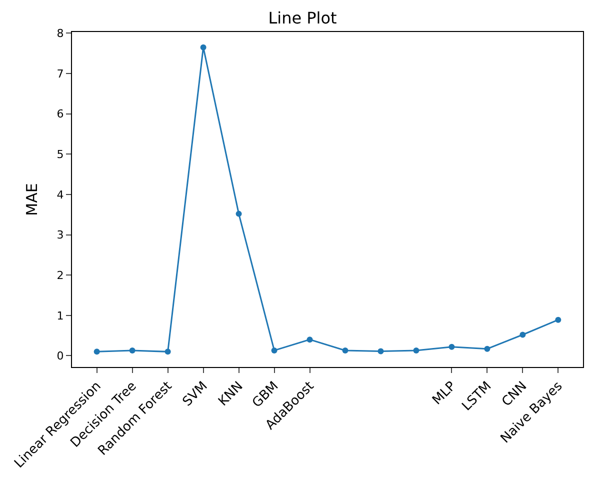 This screenshot has height=483, width=605. What do you see at coordinates (60, 356) in the screenshot?
I see `y-tick-label: 0` at bounding box center [60, 356].